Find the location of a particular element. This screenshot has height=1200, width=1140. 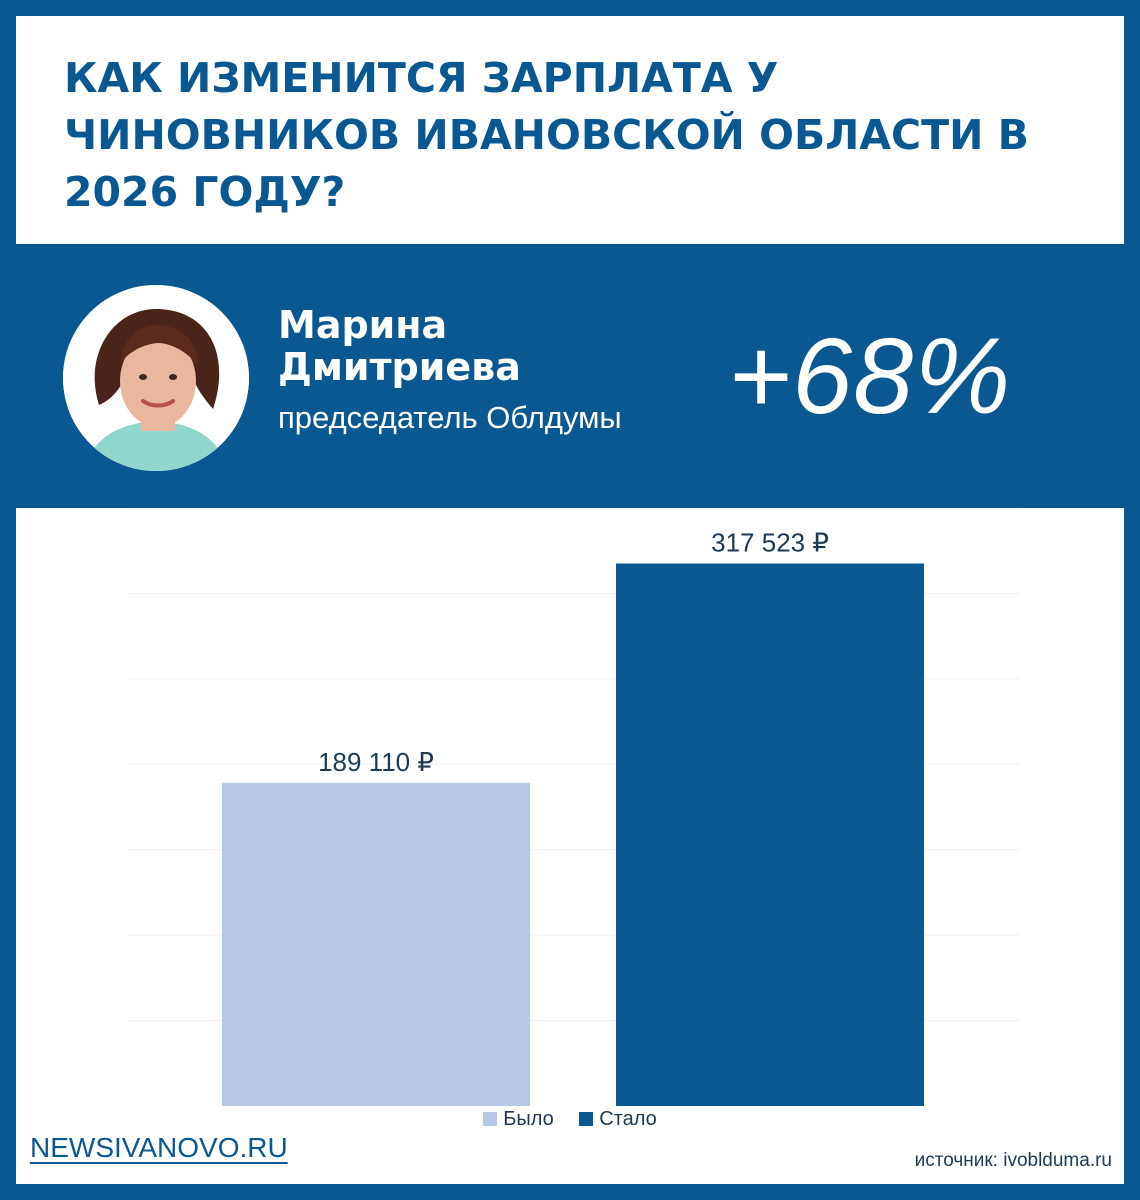

source-note: источник: ivoblduma.ru is located at coordinates (1013, 1160).